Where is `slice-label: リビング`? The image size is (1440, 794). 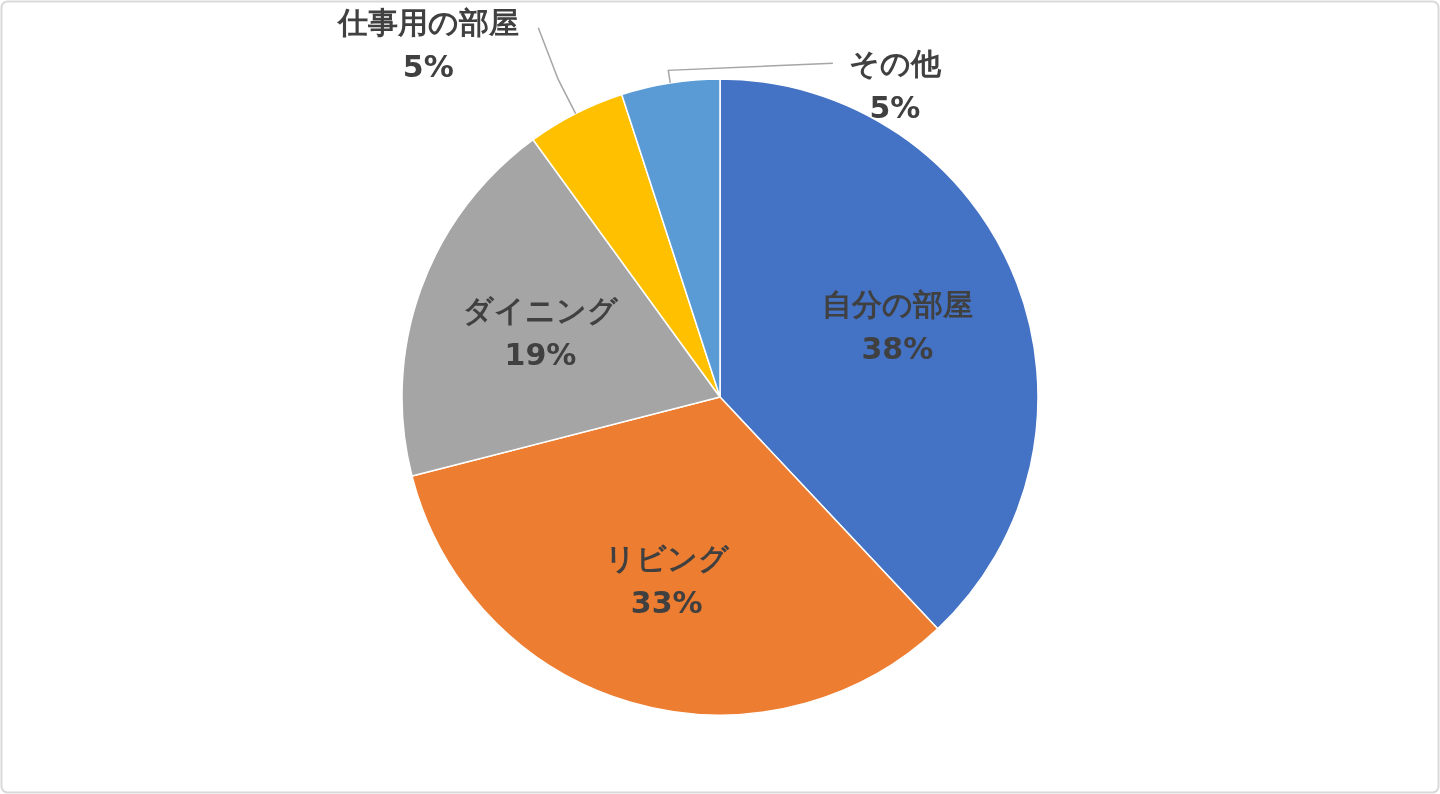 slice-label: リビング is located at coordinates (667, 558).